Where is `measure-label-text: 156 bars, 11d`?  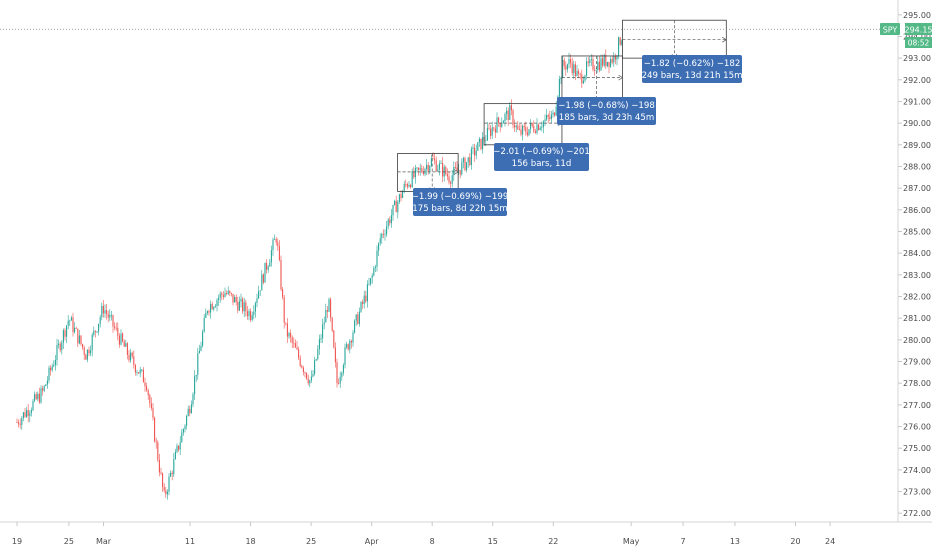 measure-label-text: 156 bars, 11d is located at coordinates (542, 164).